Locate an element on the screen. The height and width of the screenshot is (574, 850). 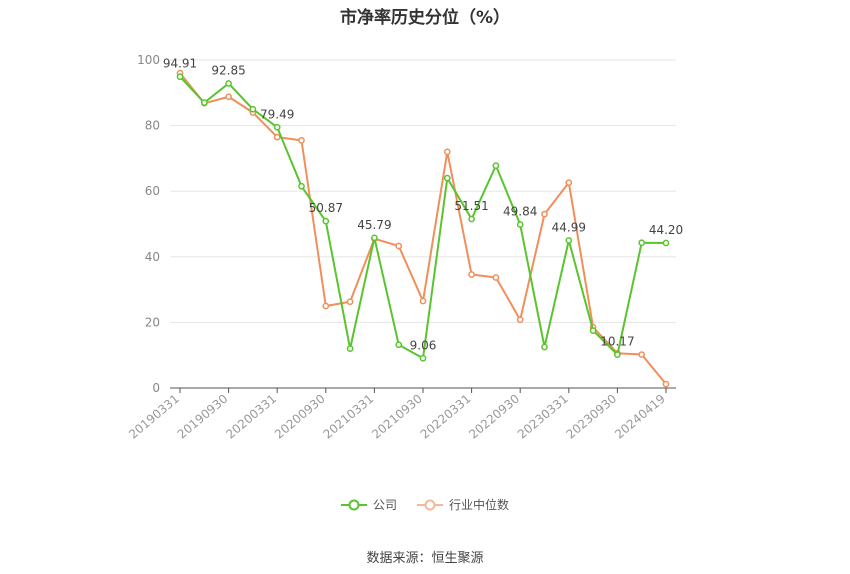
data-label: 10.17 is located at coordinates (617, 342).